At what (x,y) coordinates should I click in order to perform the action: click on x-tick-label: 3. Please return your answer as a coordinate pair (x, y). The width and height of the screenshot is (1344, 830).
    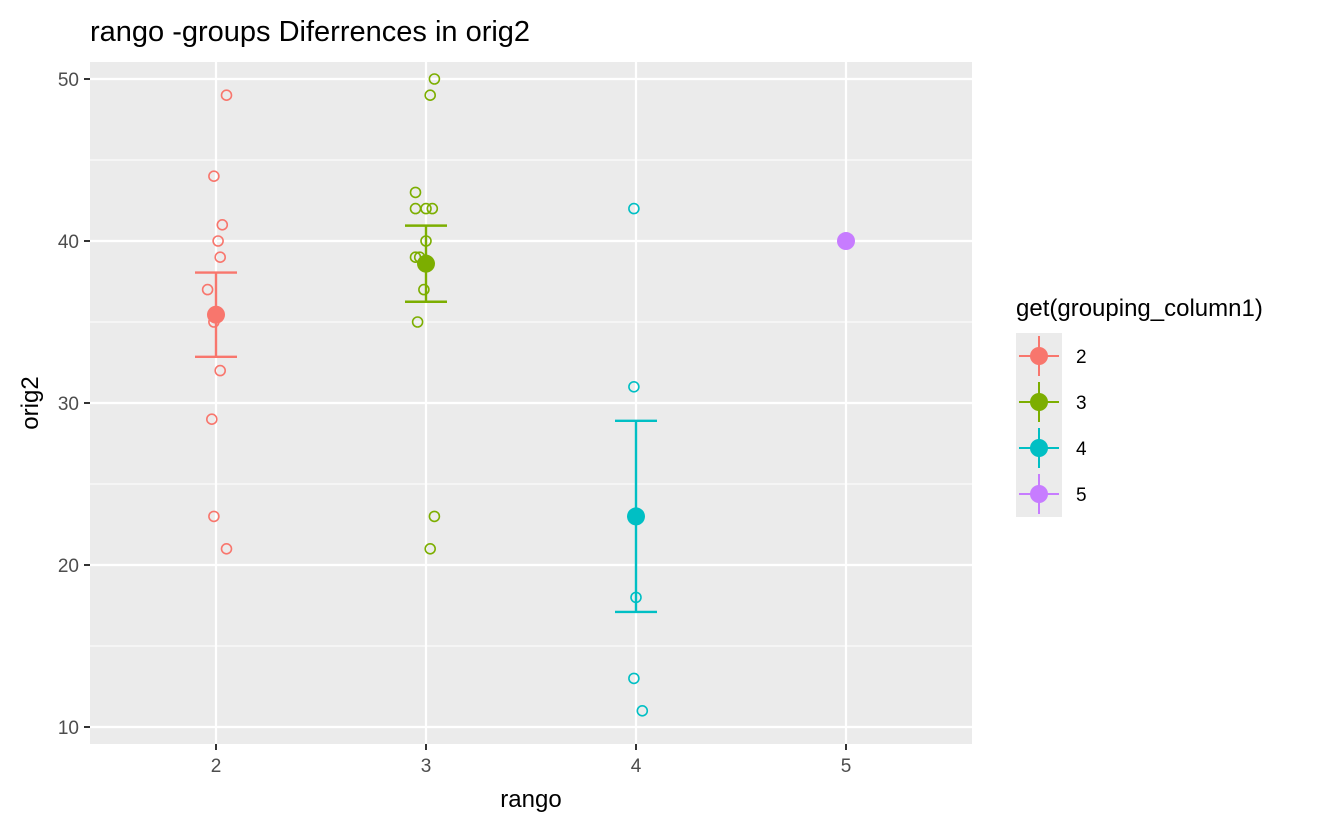
    Looking at the image, I should click on (426, 766).